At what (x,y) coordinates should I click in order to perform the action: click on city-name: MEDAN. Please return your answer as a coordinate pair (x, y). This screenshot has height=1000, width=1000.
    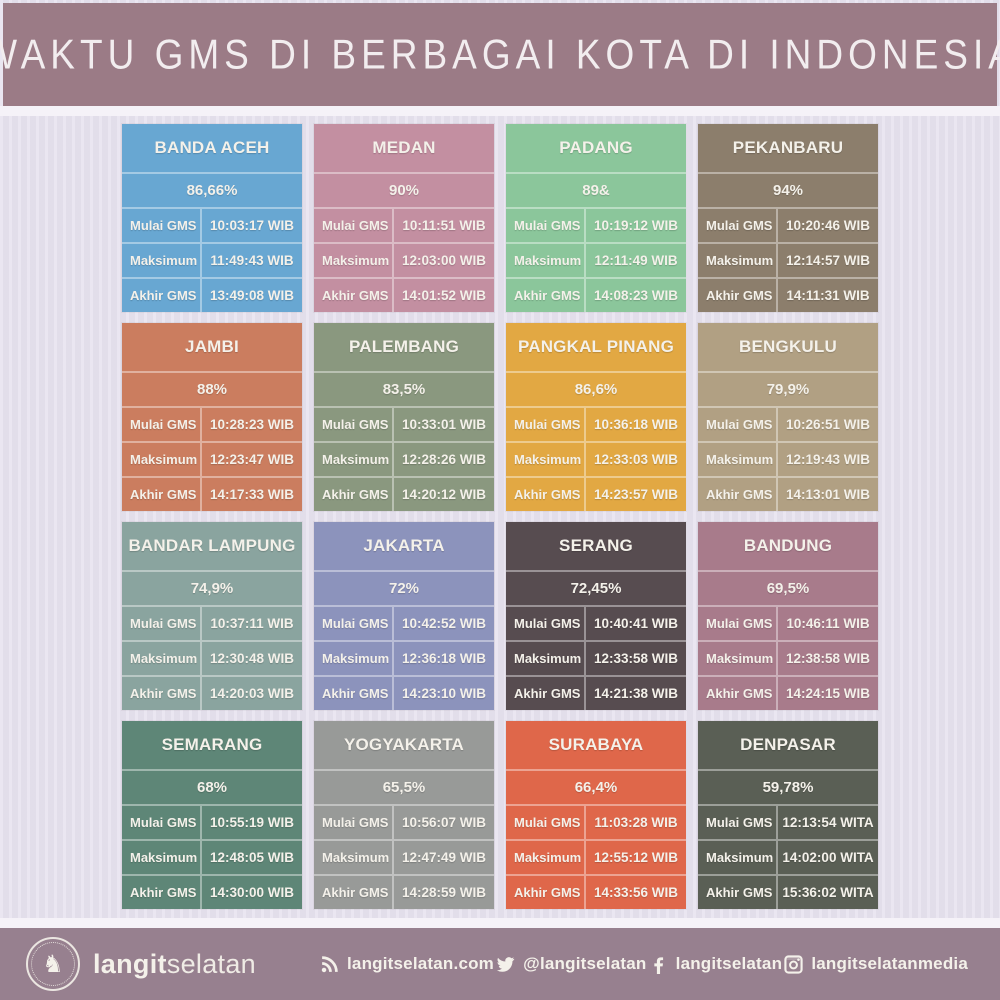
    Looking at the image, I should click on (404, 147).